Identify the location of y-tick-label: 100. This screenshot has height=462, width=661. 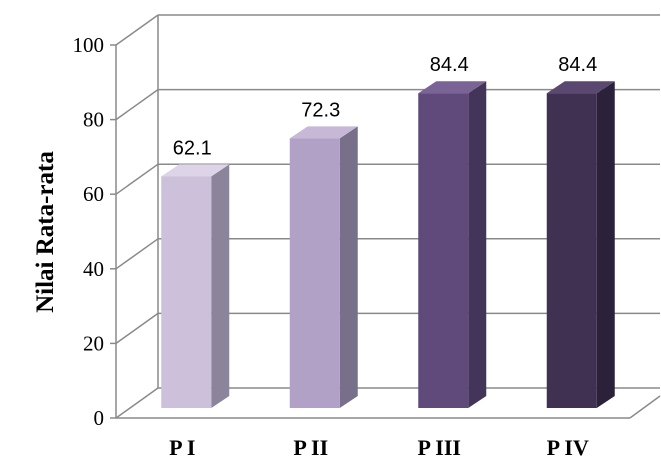
(89, 45).